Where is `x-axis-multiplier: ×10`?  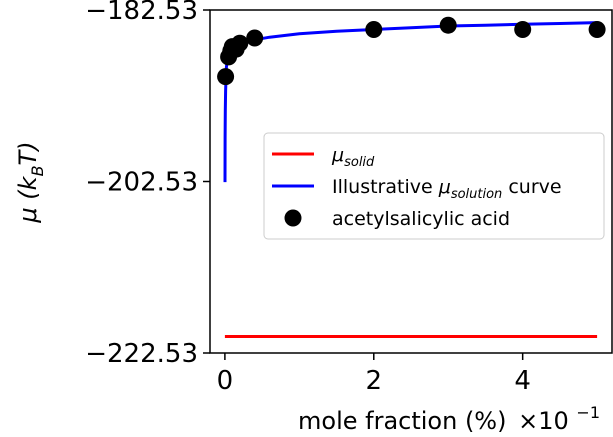 x-axis-multiplier: ×10 is located at coordinates (543, 421).